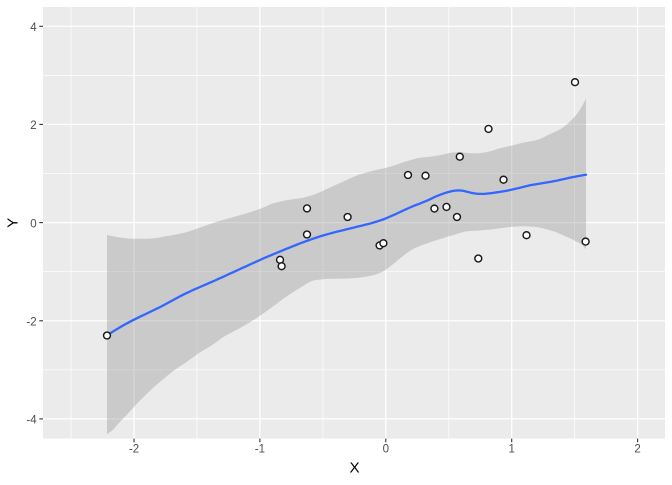 The height and width of the screenshot is (485, 672). Describe the element at coordinates (33, 28) in the screenshot. I see `svg-text: 4` at that location.